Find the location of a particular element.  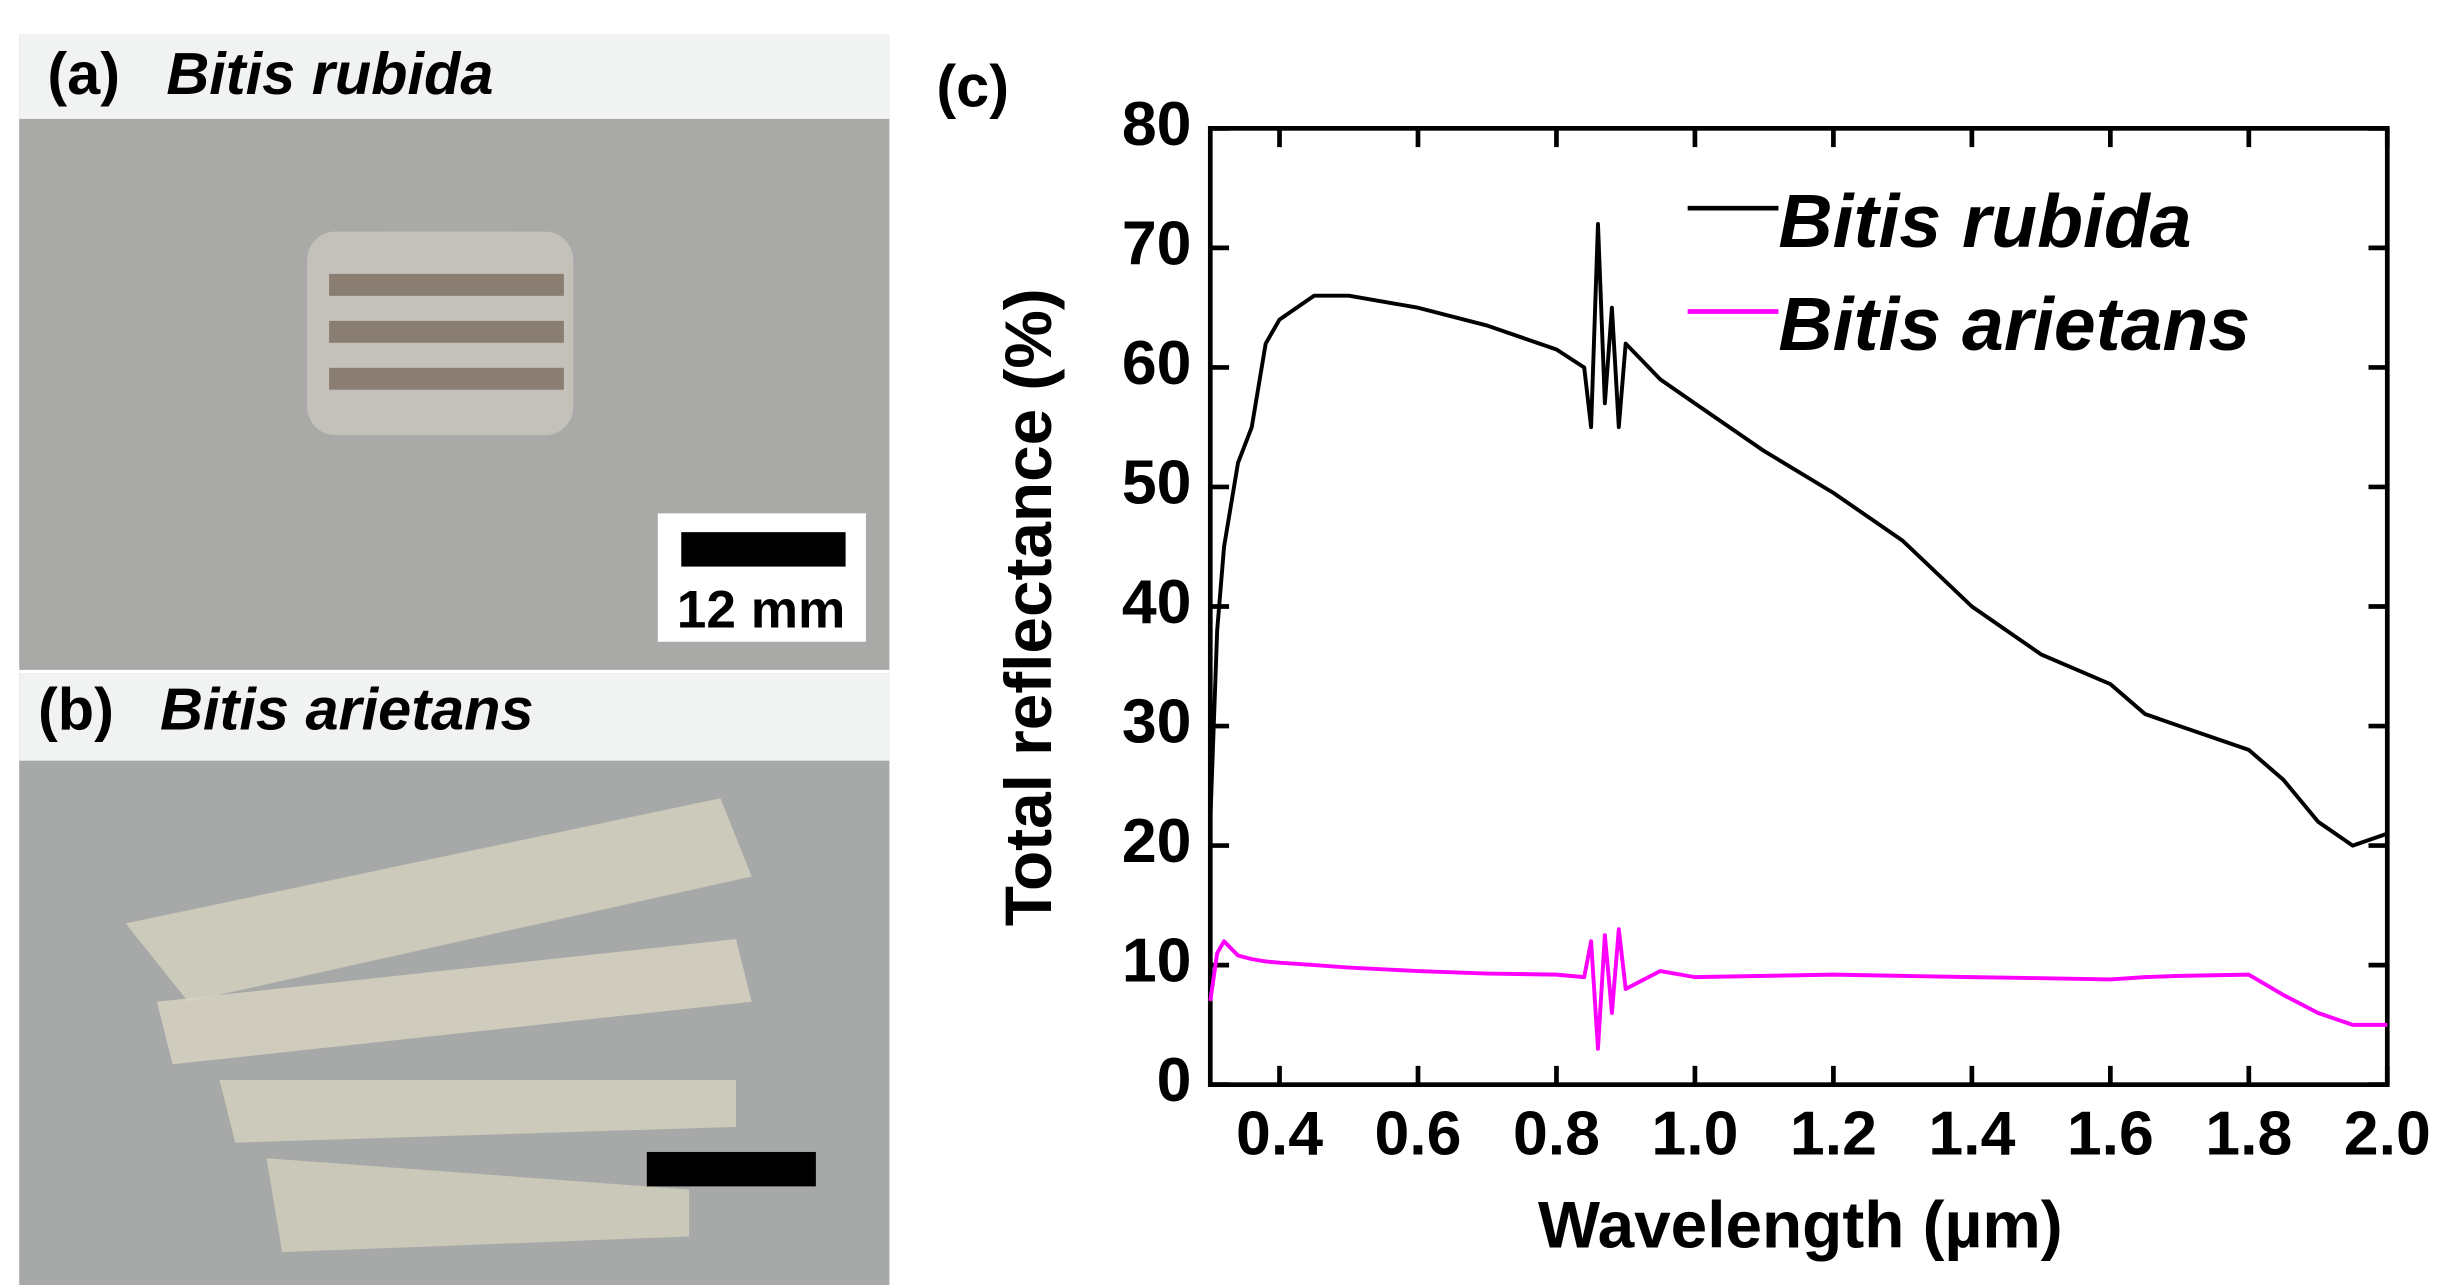

panel-name: Bitis rubida is located at coordinates (329, 73).